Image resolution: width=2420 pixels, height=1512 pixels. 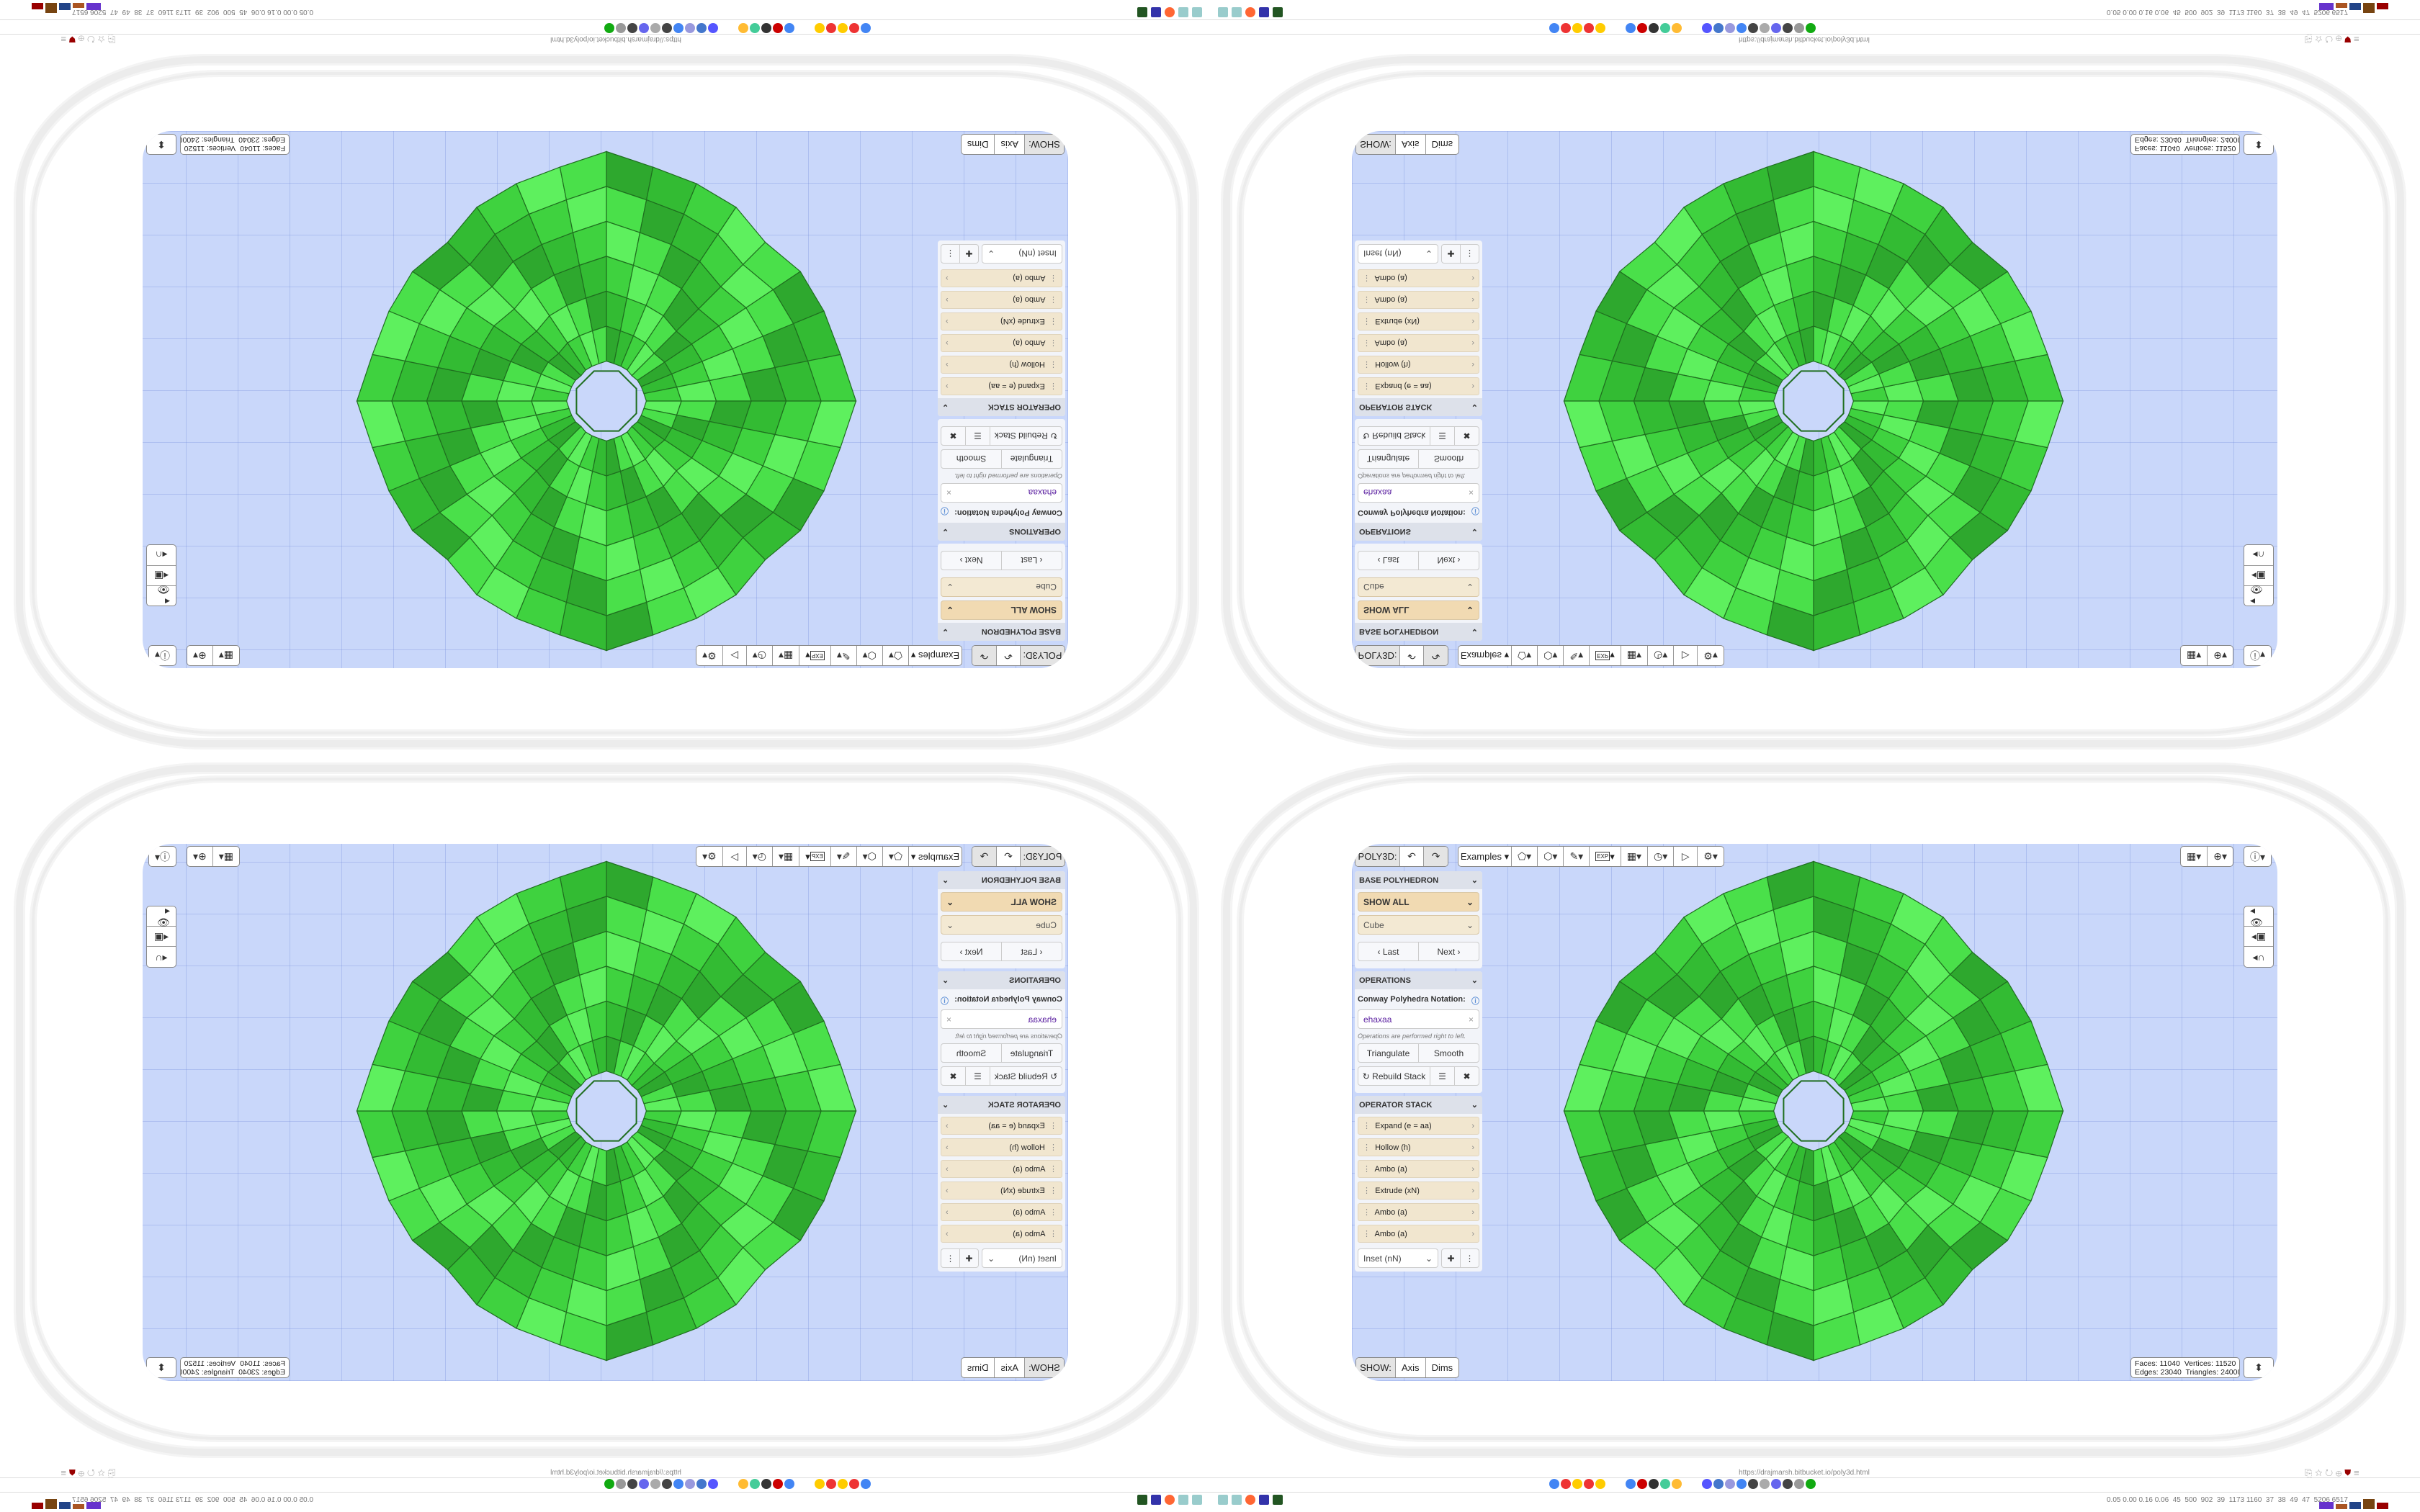 What do you see at coordinates (953, 1076) in the screenshot?
I see `clear-stack-button: ✖` at bounding box center [953, 1076].